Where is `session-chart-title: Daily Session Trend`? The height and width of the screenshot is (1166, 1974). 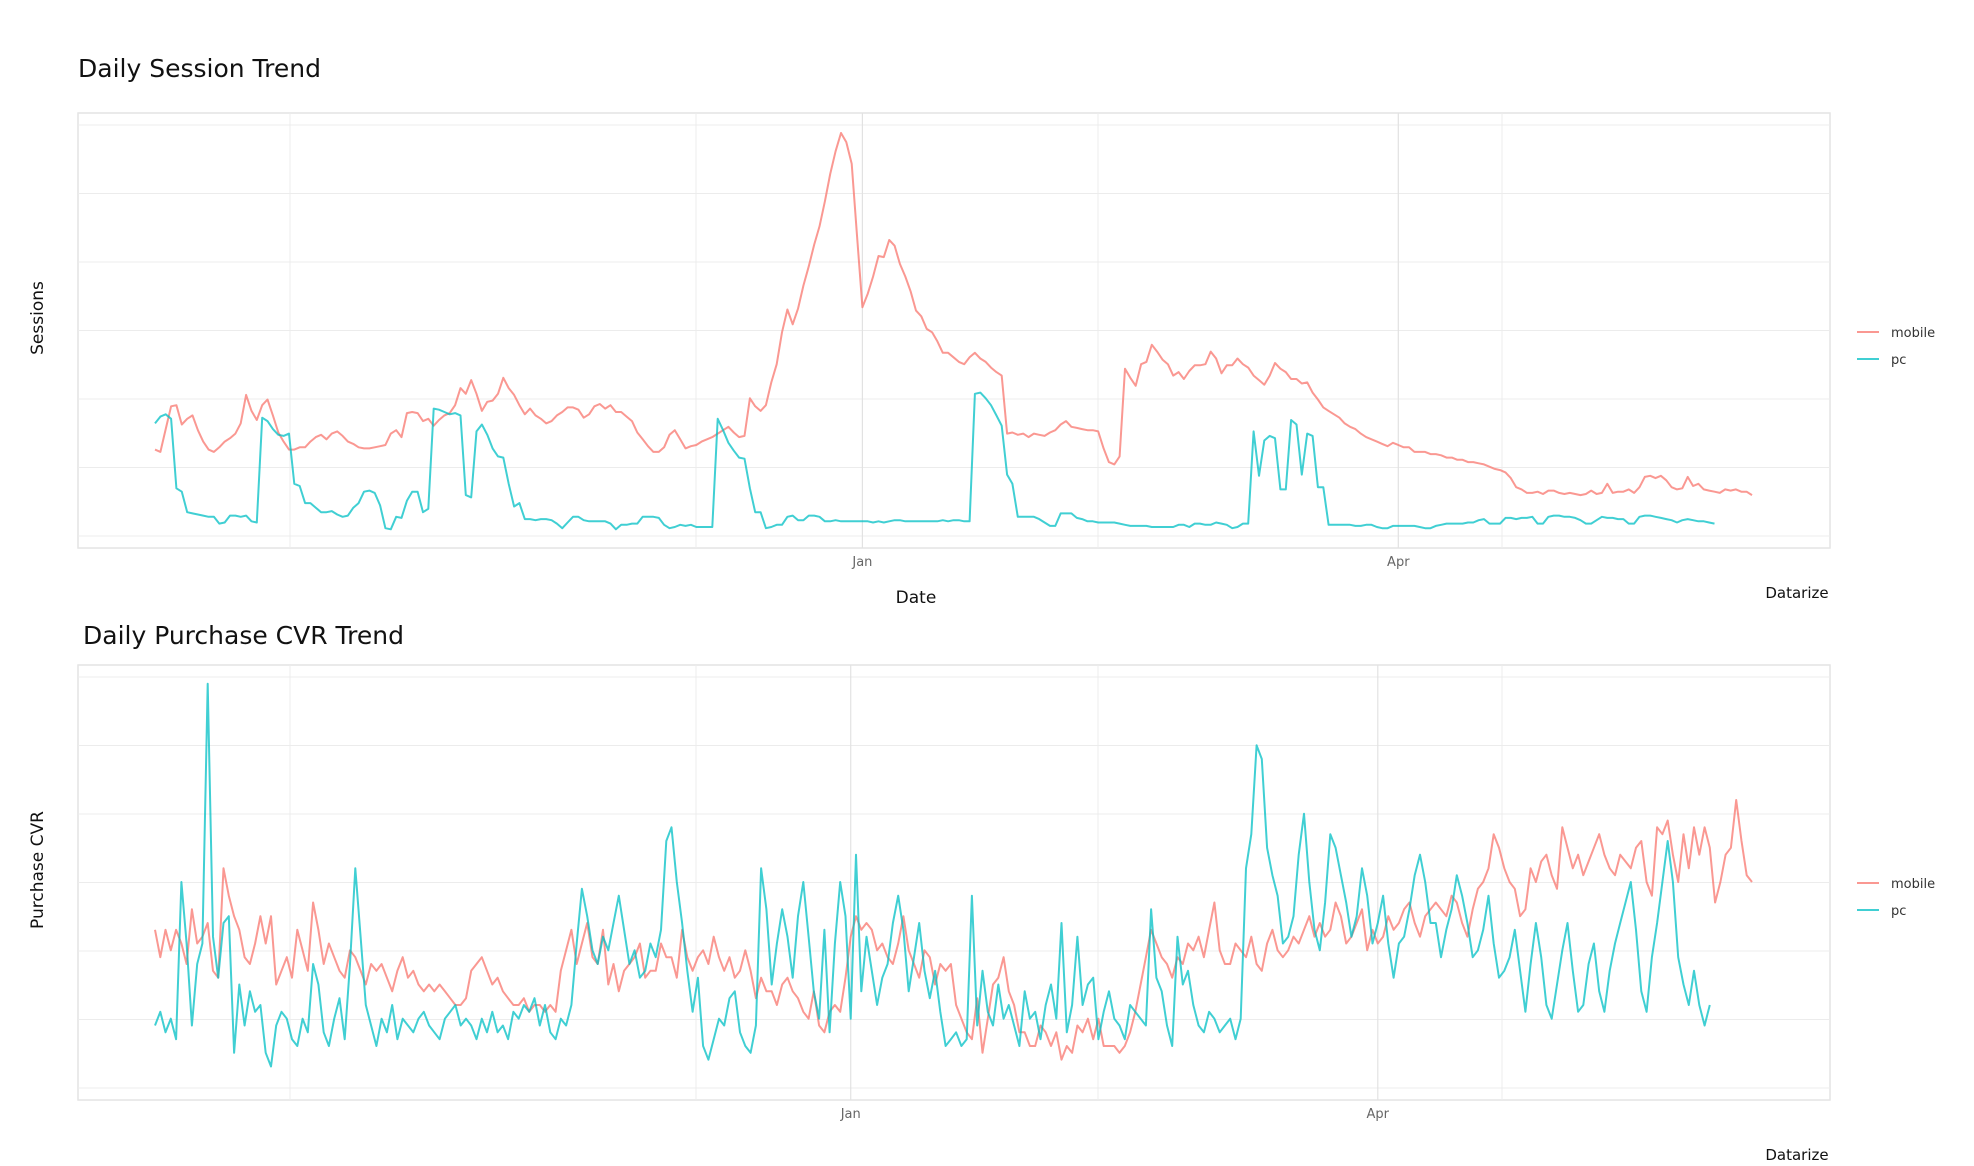
session-chart-title: Daily Session Trend is located at coordinates (199, 68).